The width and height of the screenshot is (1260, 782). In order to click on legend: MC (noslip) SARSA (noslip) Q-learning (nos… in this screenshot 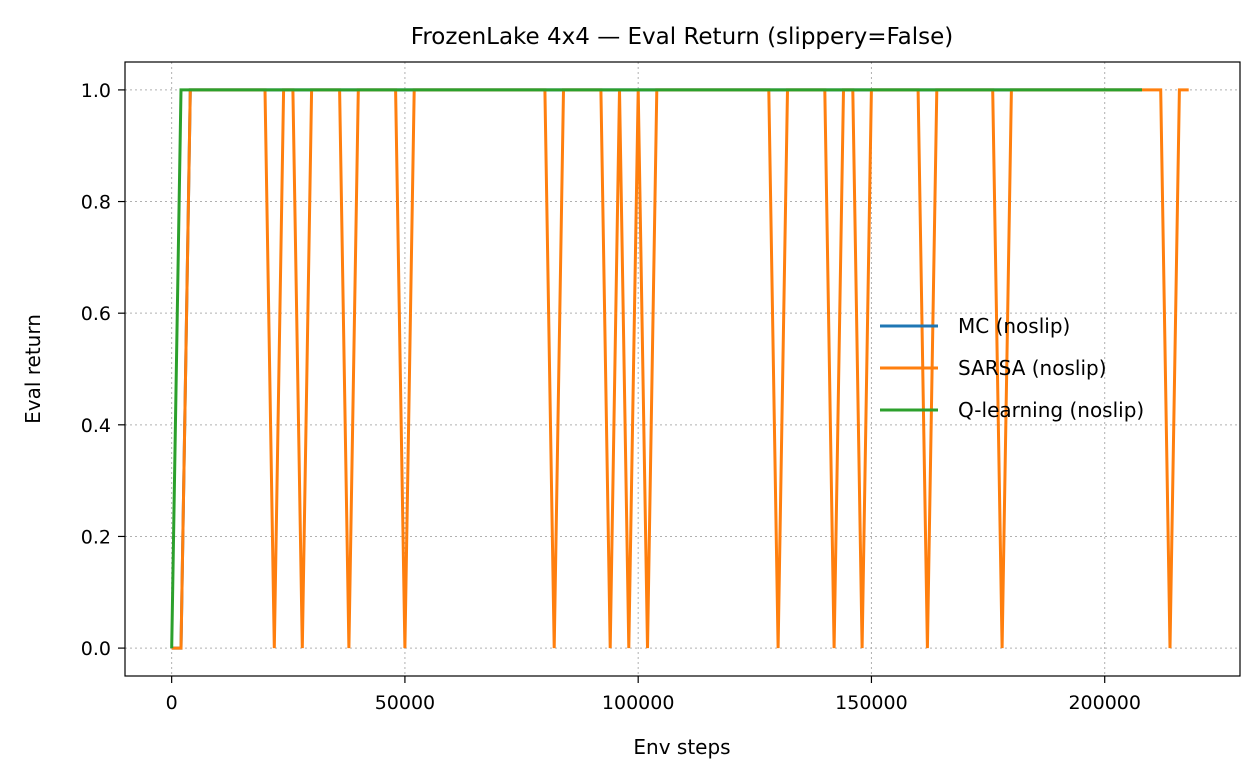, I will do `click(1012, 368)`.